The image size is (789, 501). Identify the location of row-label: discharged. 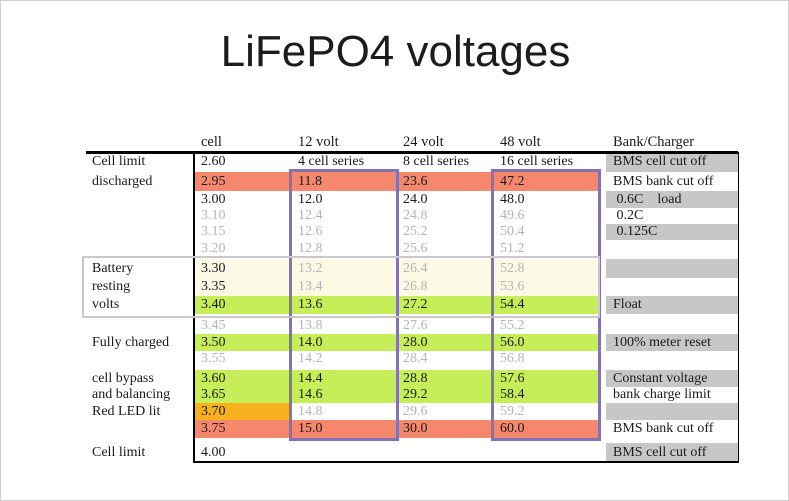
(122, 181).